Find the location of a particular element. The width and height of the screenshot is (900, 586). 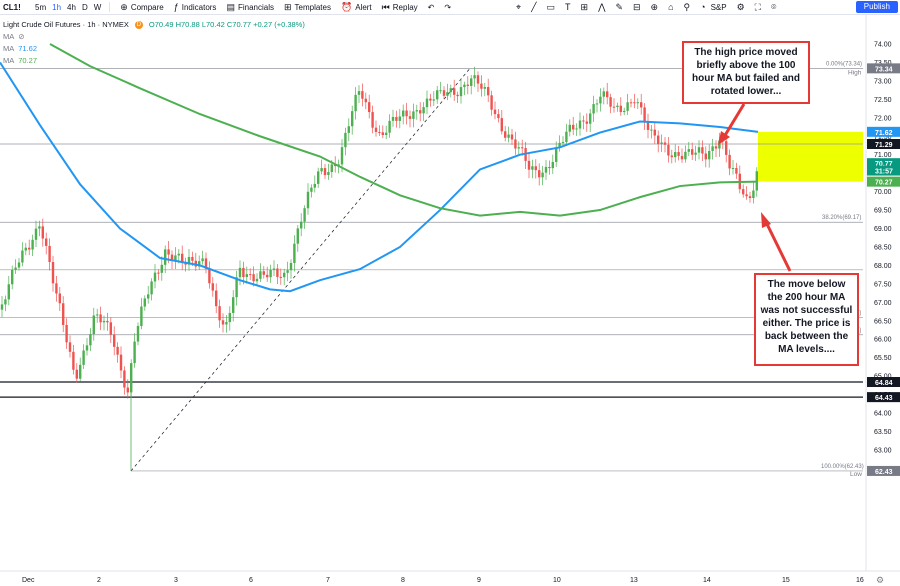

cursor-icon: ⌖ is located at coordinates (519, 6).